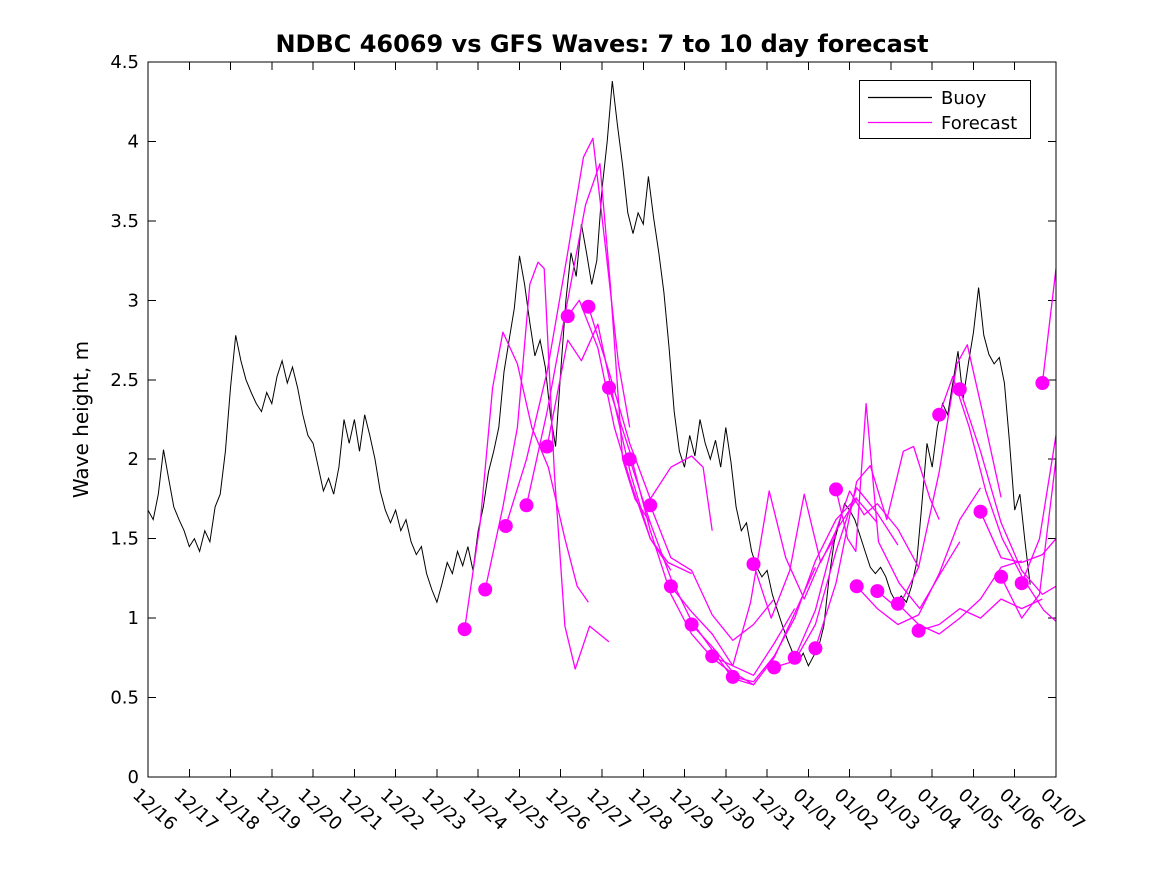 Image resolution: width=1167 pixels, height=875 pixels. I want to click on y-tick-labels: 0 0.5 1 1.5 2 2.5 3 3.5 4 4.5, so click(124, 420).